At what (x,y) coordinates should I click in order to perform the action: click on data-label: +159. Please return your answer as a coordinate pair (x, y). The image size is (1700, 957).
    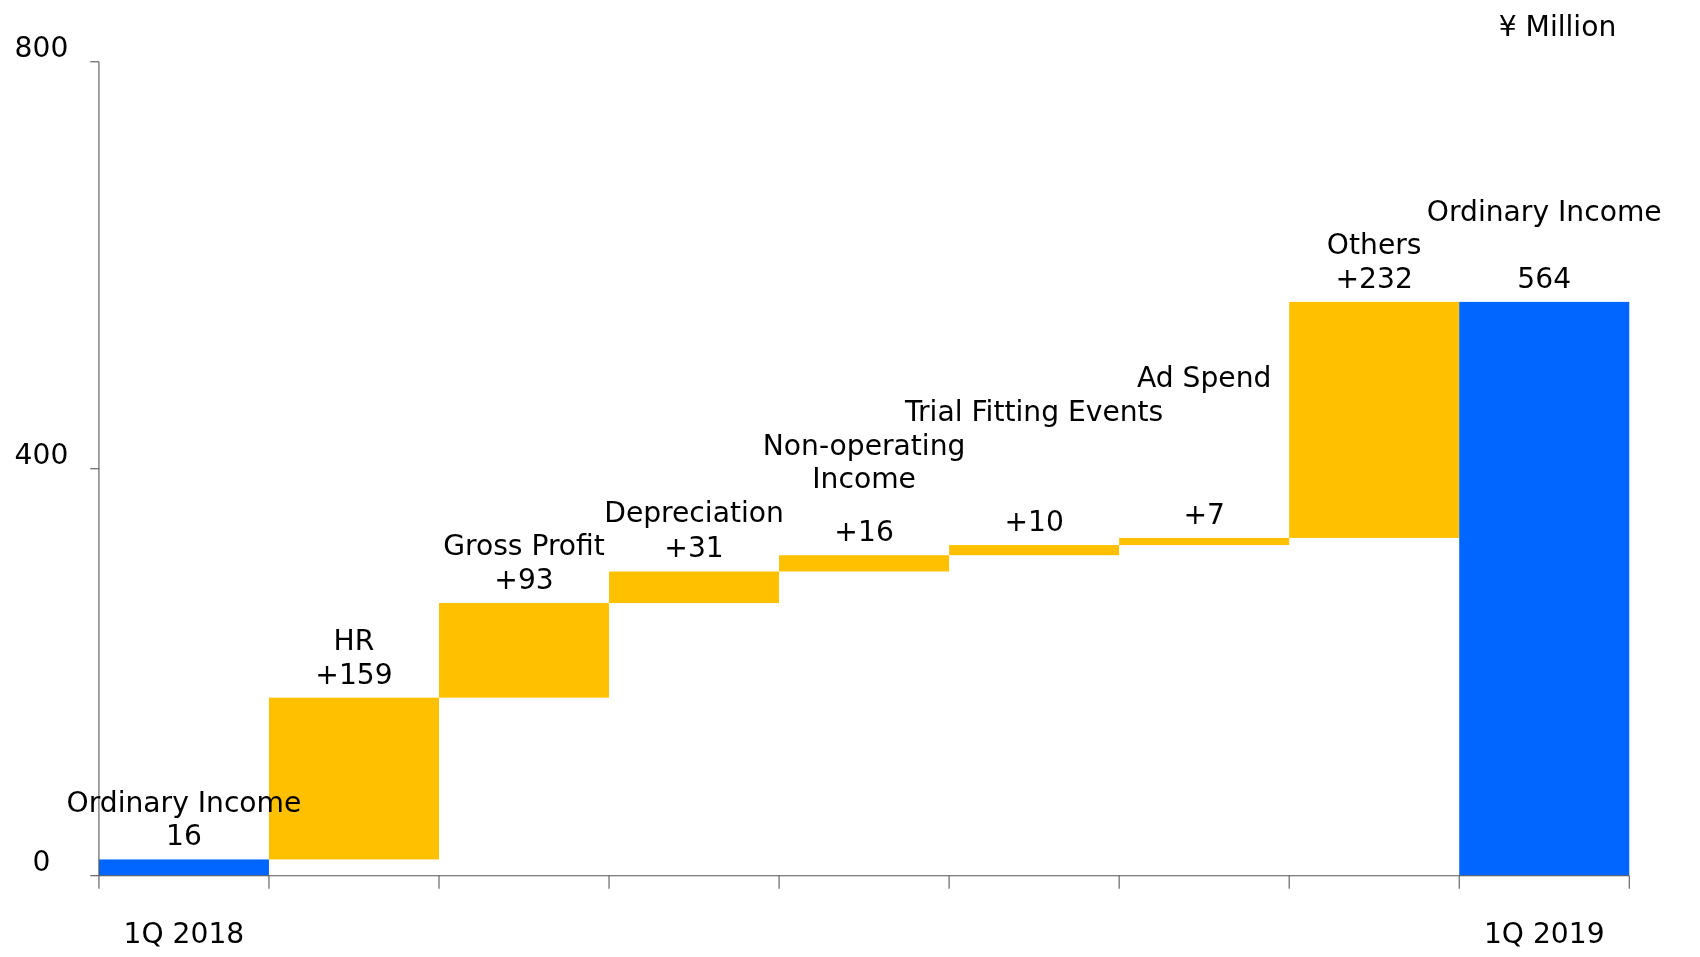
    Looking at the image, I should click on (354, 674).